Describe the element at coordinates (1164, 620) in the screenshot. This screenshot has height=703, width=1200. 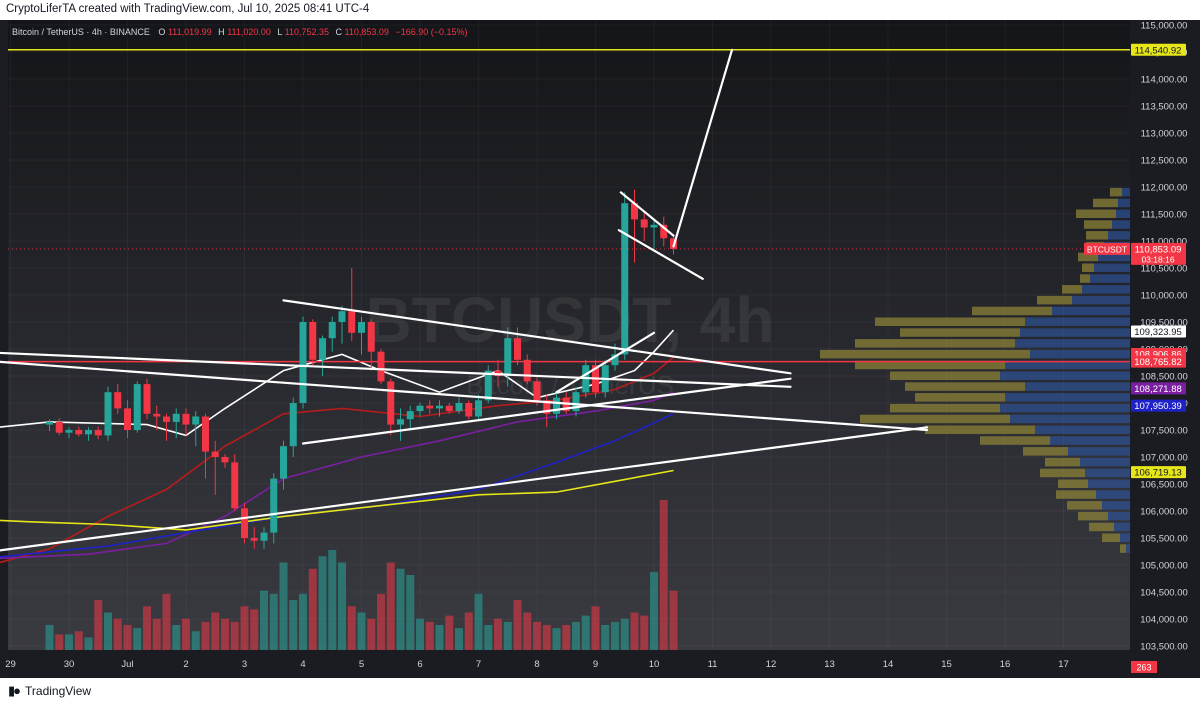
I see `price-tick-label: 104,000.00` at that location.